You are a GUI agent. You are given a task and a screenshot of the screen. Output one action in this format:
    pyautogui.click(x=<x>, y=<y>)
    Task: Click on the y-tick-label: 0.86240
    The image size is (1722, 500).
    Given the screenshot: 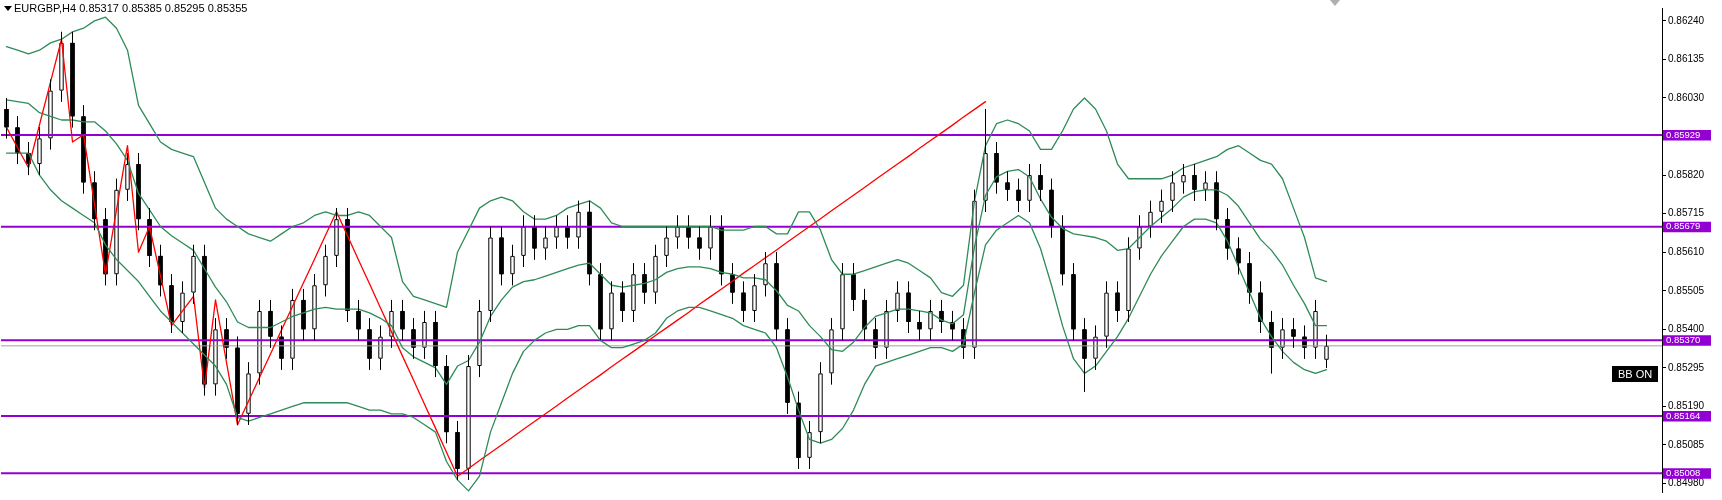 What is the action you would take?
    pyautogui.click(x=1686, y=20)
    